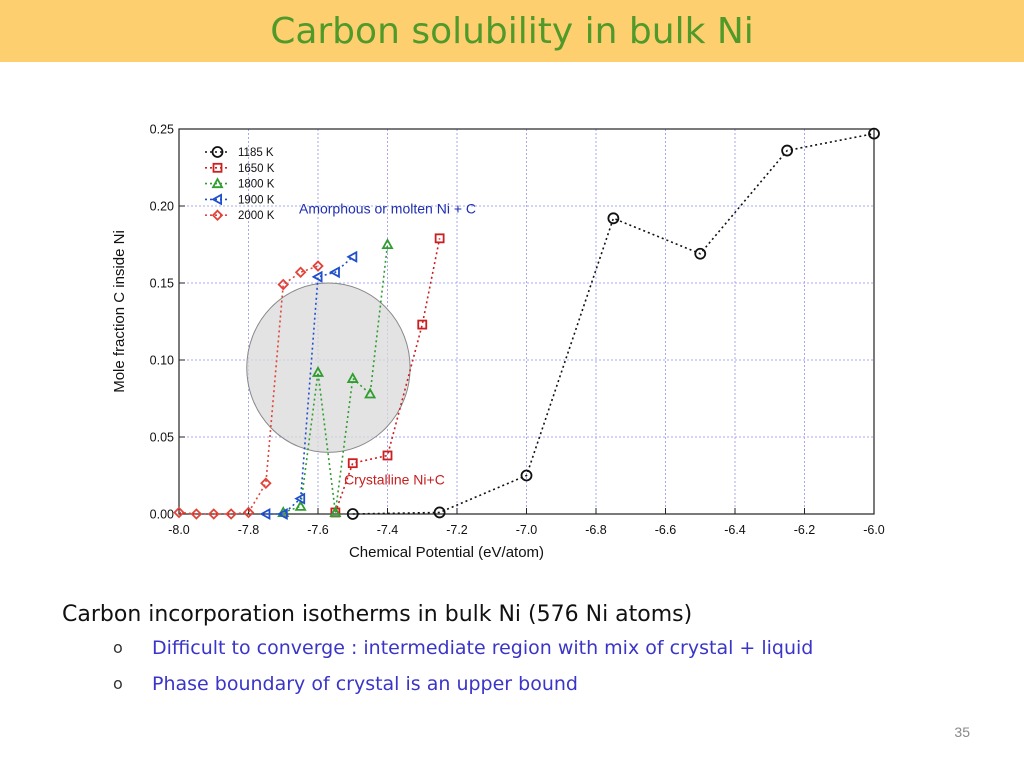 The height and width of the screenshot is (768, 1024). What do you see at coordinates (162, 361) in the screenshot?
I see `y-tick-label: 0.10` at bounding box center [162, 361].